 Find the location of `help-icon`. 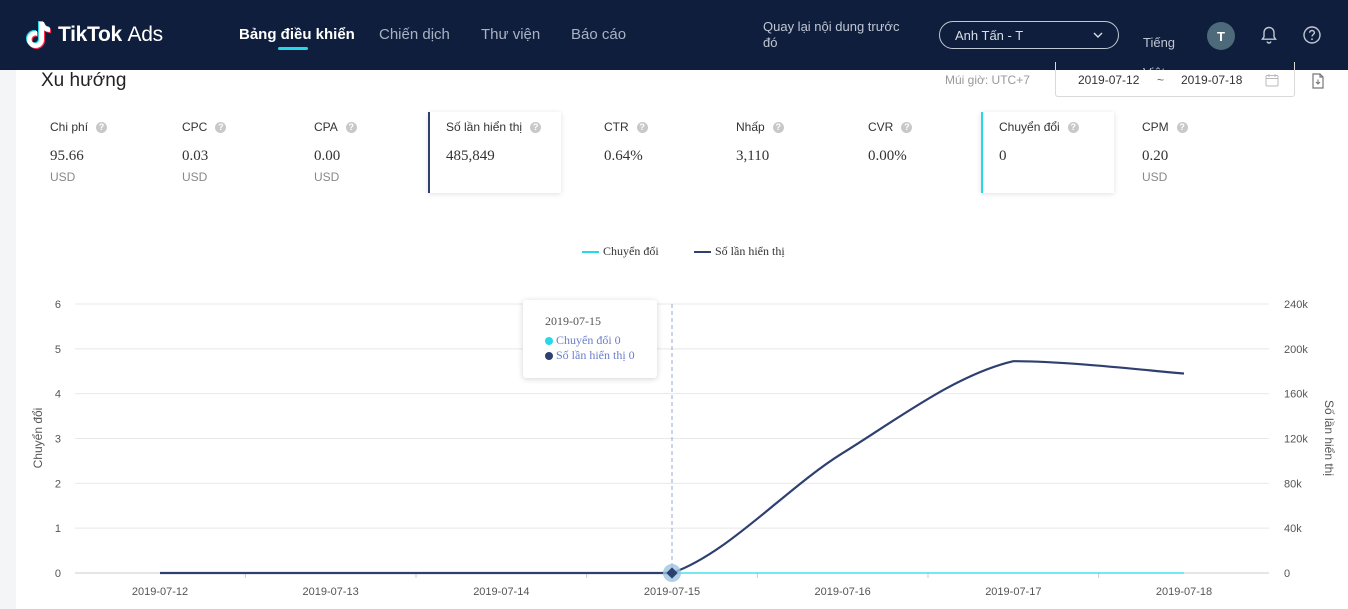

help-icon is located at coordinates (1312, 35).